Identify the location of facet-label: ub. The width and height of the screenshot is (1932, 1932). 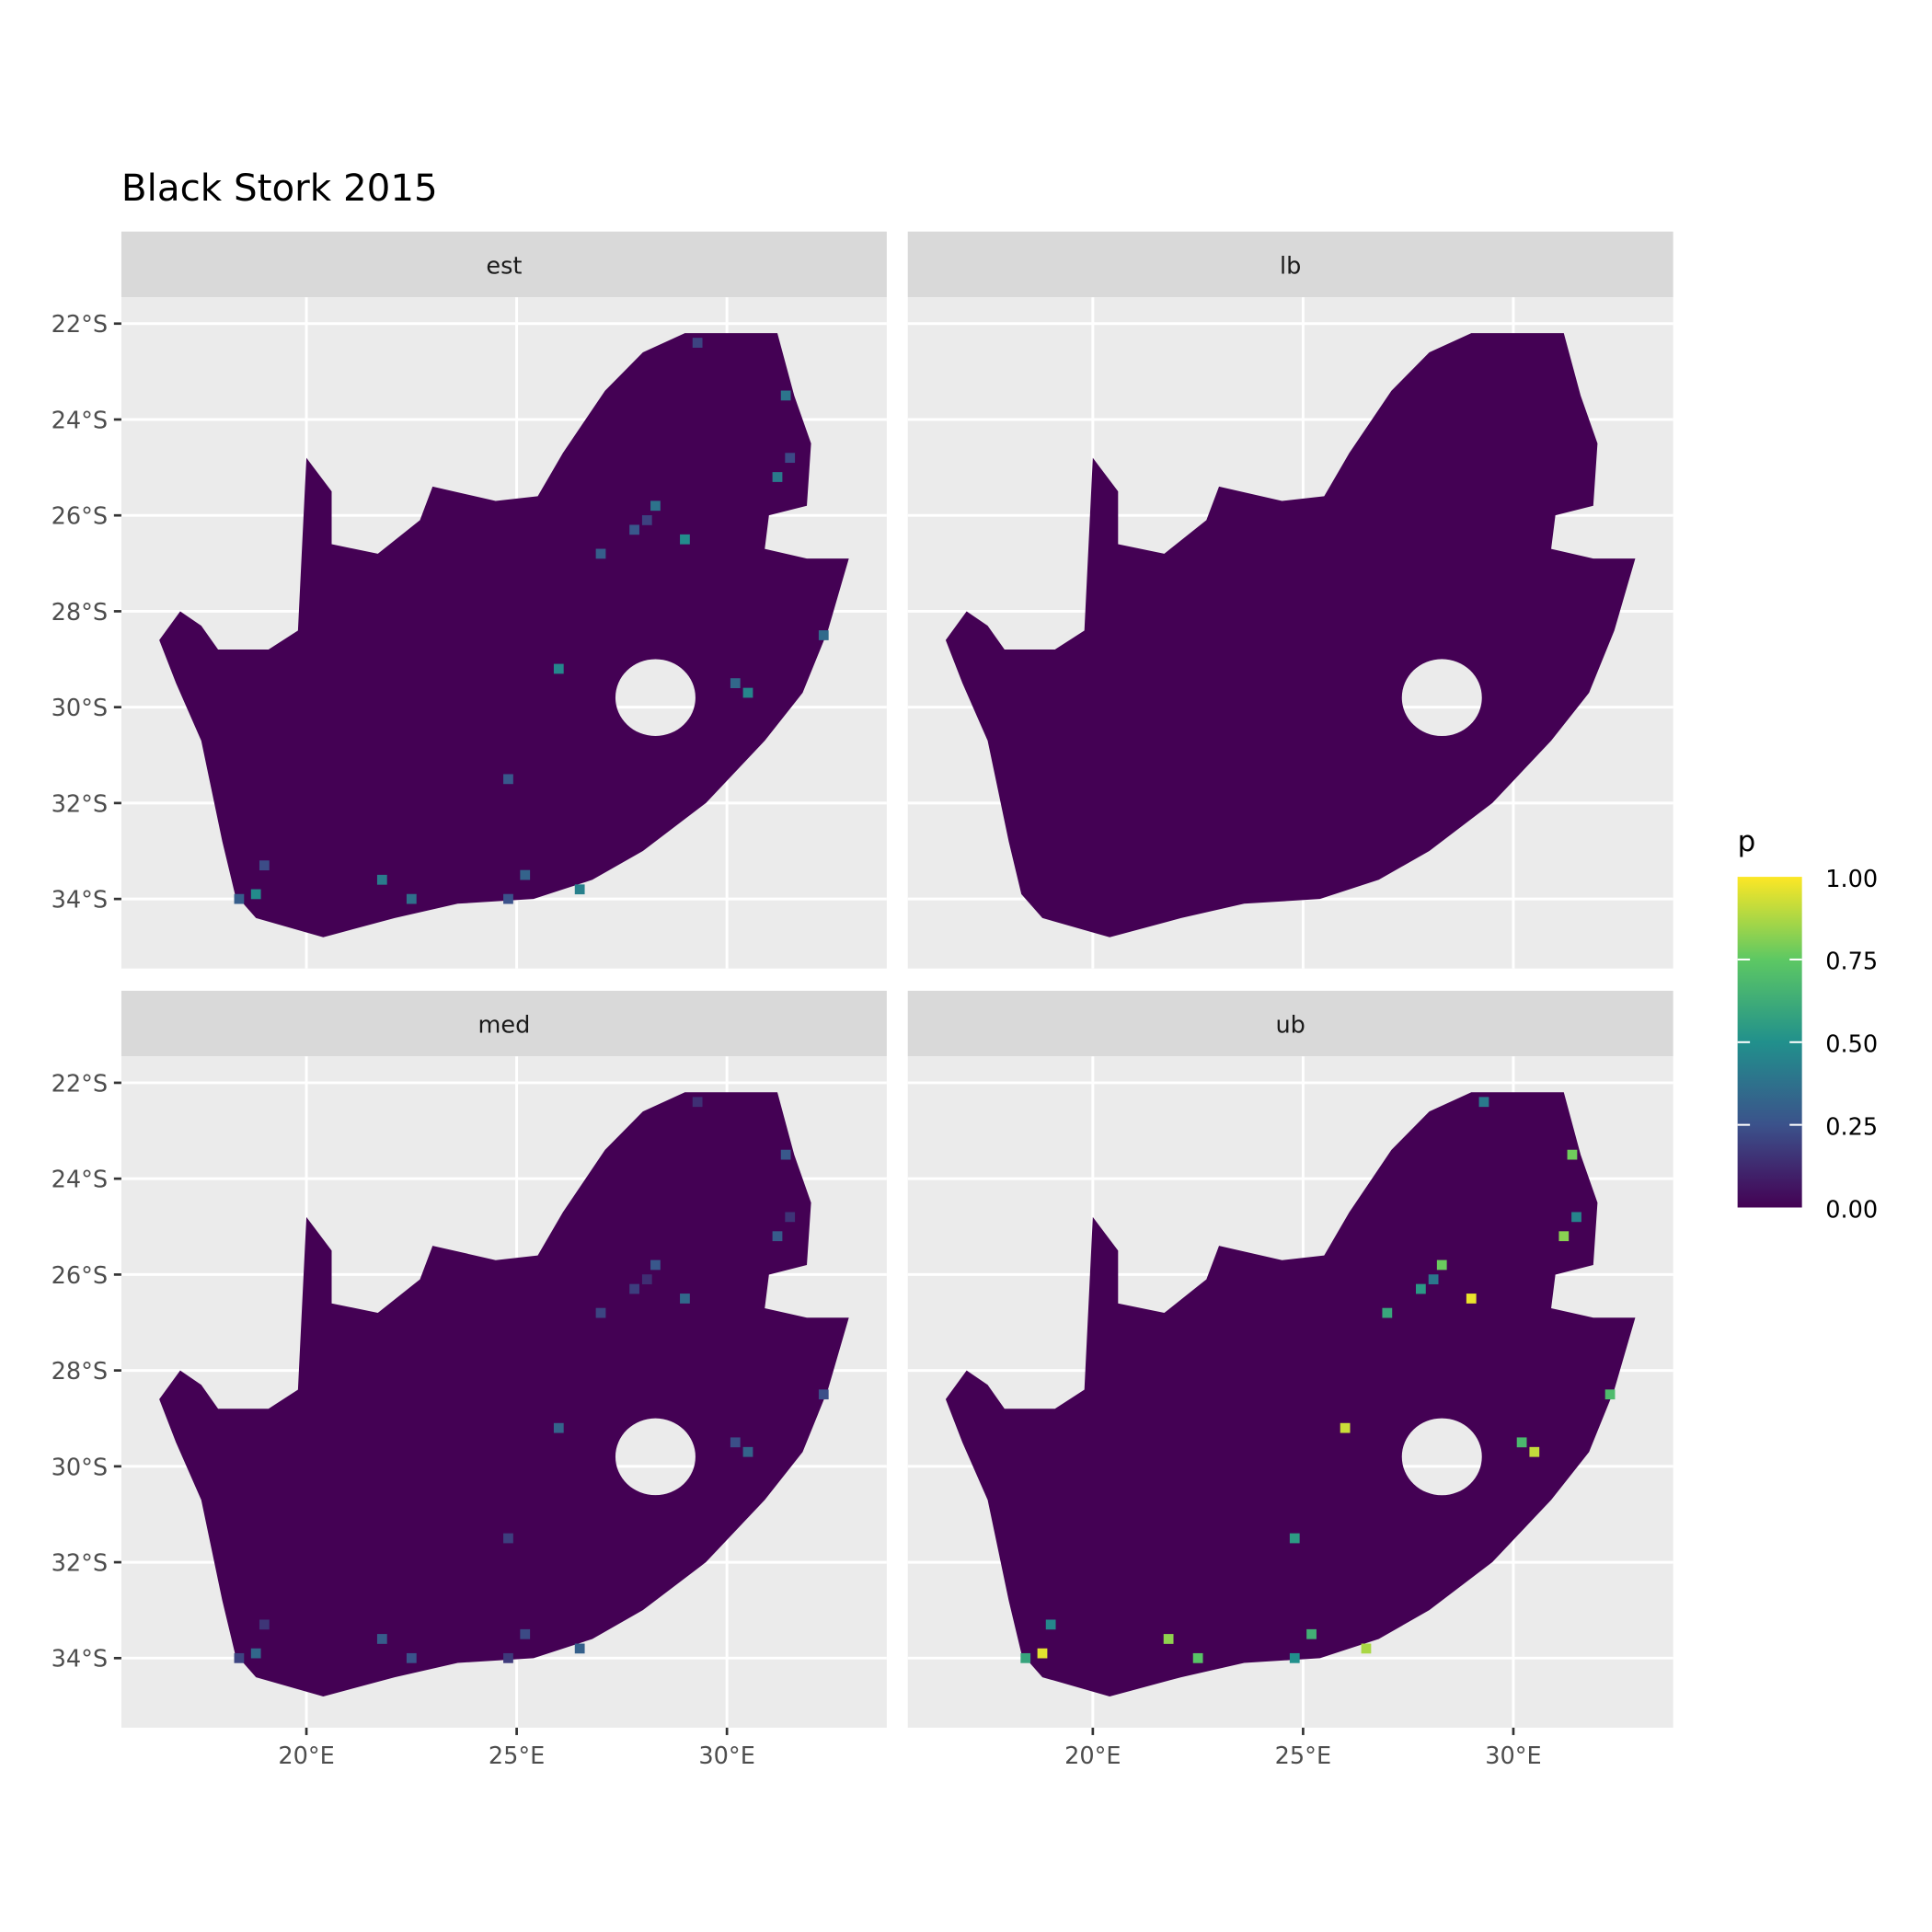
(1290, 1026).